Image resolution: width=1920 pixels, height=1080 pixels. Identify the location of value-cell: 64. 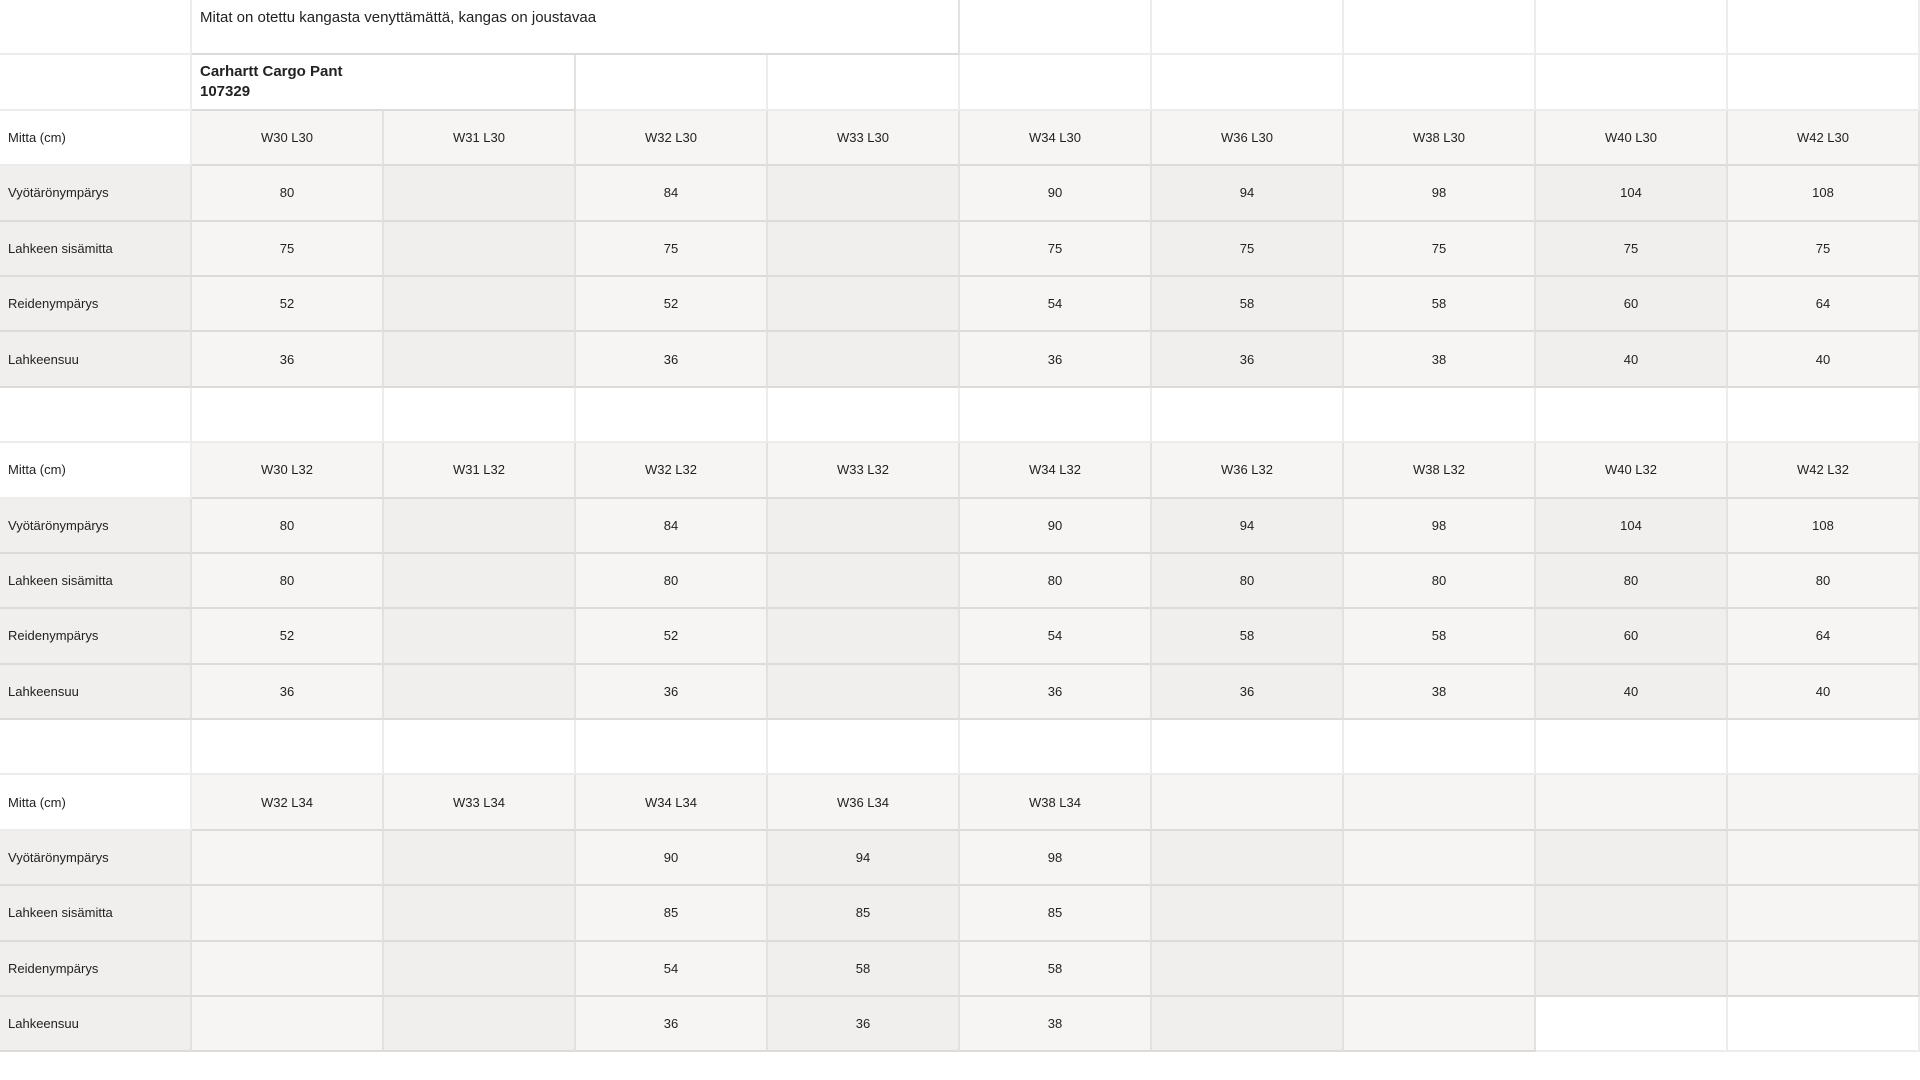
(1824, 637).